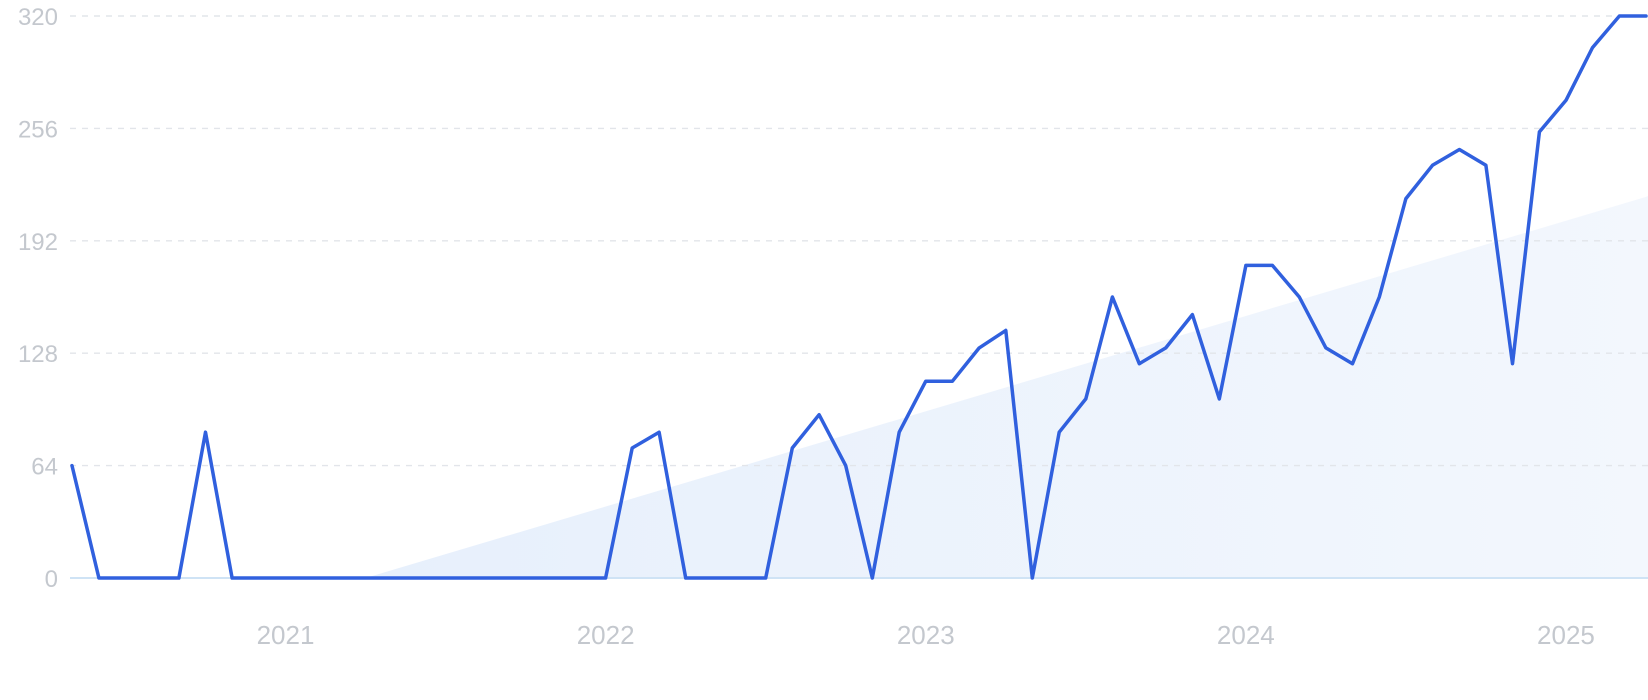 The image size is (1648, 700). What do you see at coordinates (606, 635) in the screenshot?
I see `x-tick-label: 2022` at bounding box center [606, 635].